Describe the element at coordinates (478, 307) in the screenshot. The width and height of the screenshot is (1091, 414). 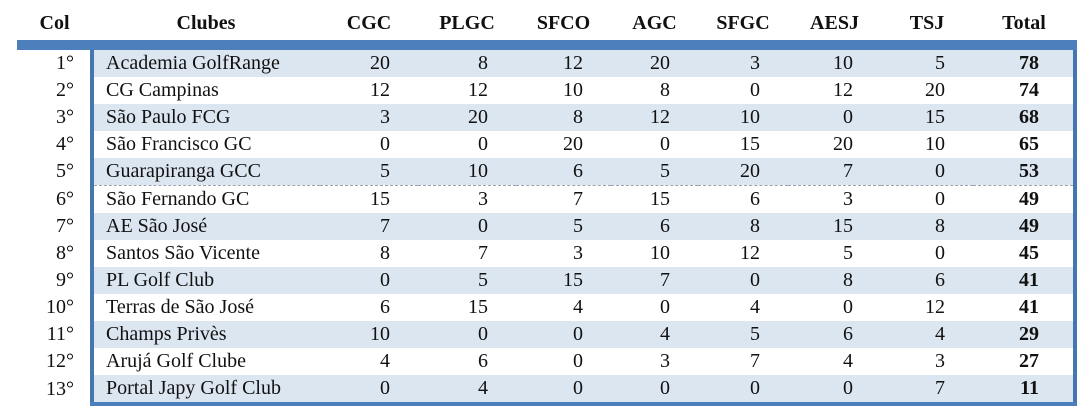
I see `cell-plgc: 15` at that location.